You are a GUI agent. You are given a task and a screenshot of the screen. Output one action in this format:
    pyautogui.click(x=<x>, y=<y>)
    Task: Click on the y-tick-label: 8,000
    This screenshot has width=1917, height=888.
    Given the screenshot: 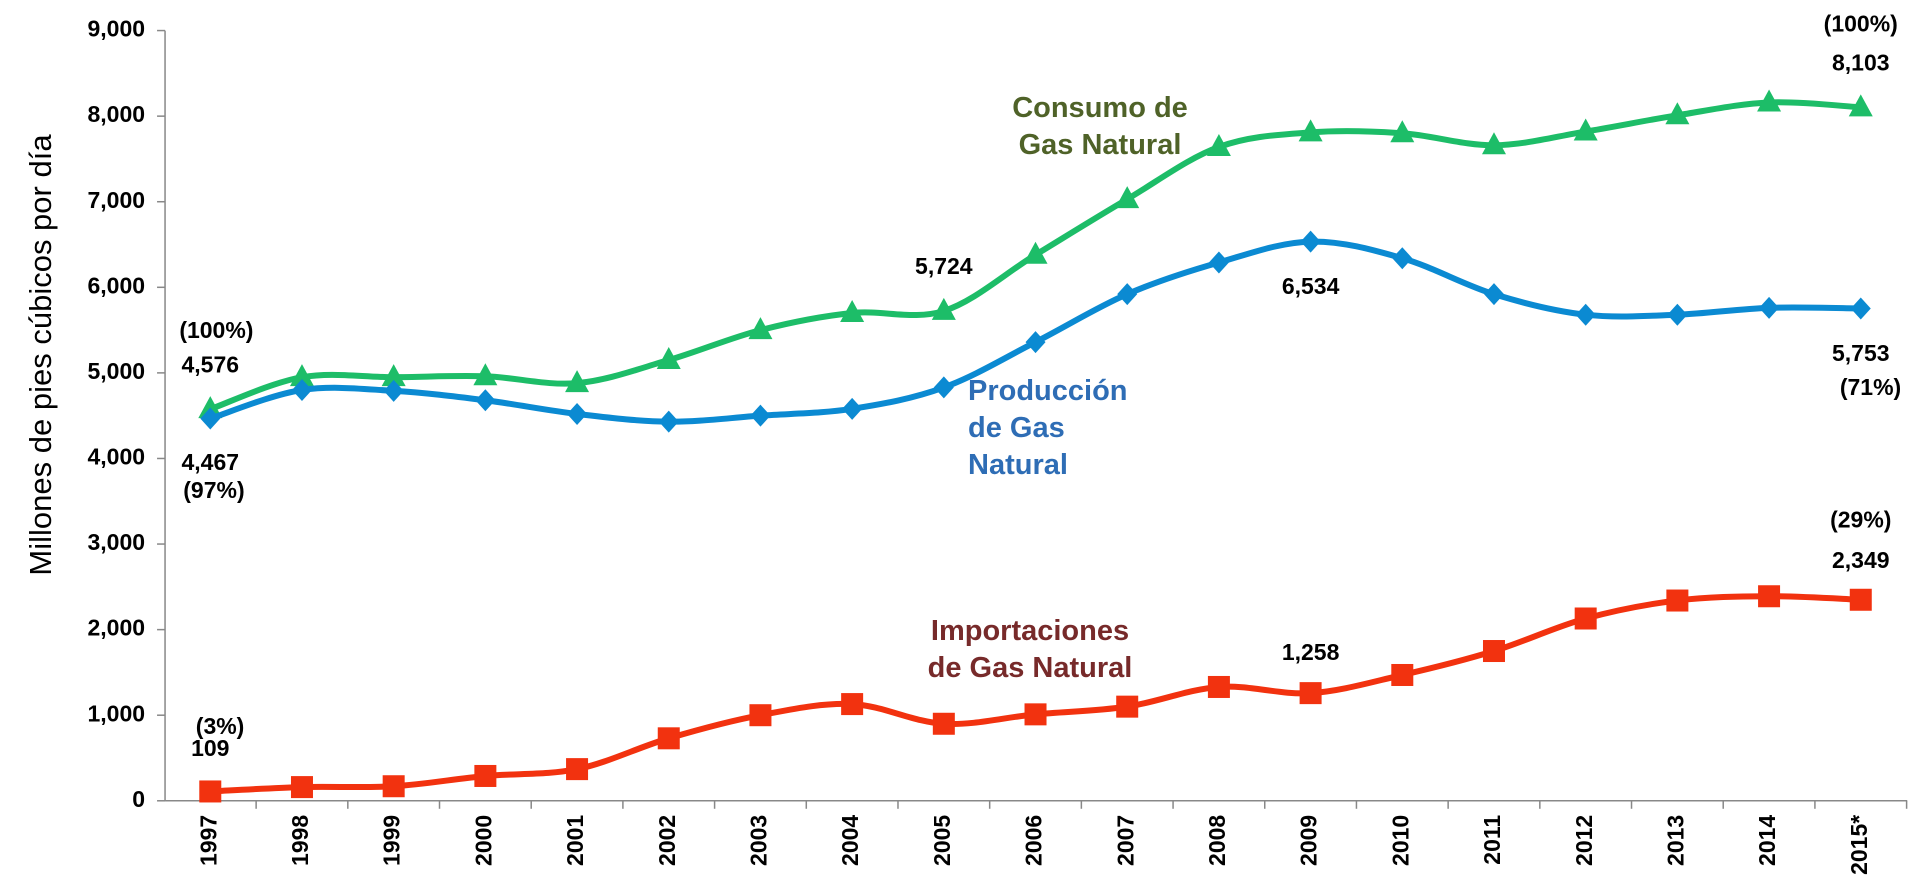 What is the action you would take?
    pyautogui.click(x=116, y=114)
    